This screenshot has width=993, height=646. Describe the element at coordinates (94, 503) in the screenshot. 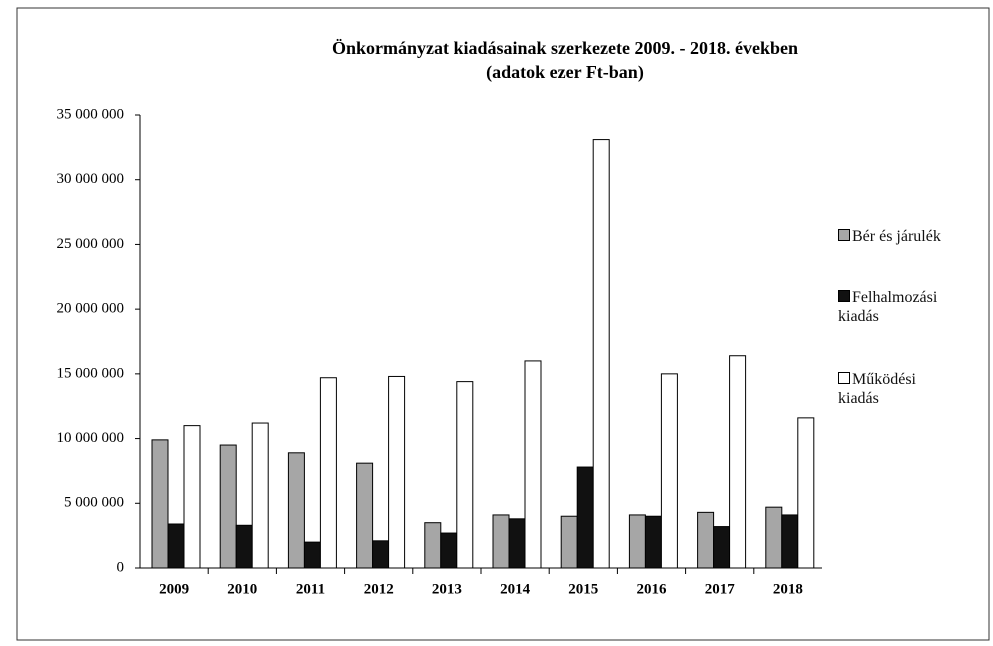

I see `y-tick-label: 5 000 000` at that location.